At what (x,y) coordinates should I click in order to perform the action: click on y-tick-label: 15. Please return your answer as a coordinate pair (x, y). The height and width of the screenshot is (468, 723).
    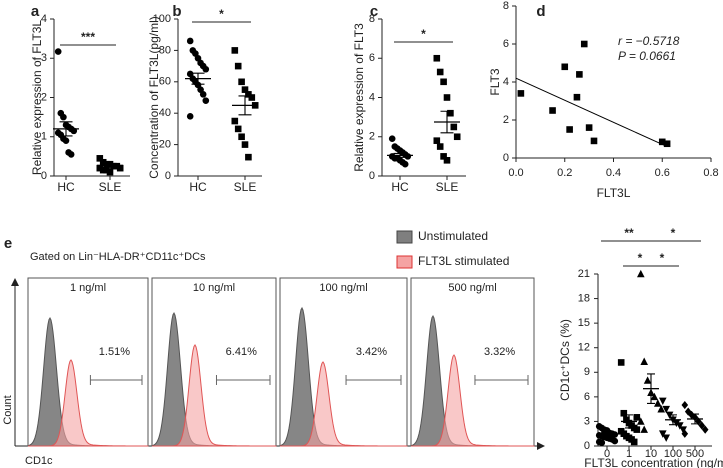
    Looking at the image, I should click on (584, 323).